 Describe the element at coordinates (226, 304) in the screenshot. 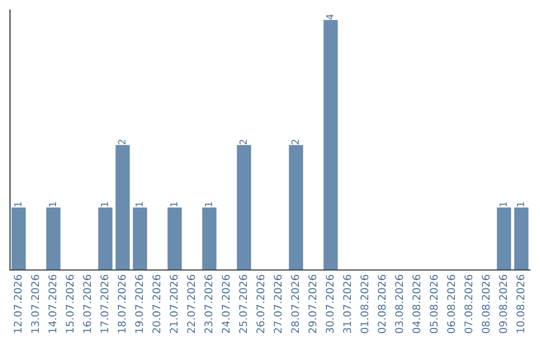

I see `x-tick-label: 24.07.2026` at that location.